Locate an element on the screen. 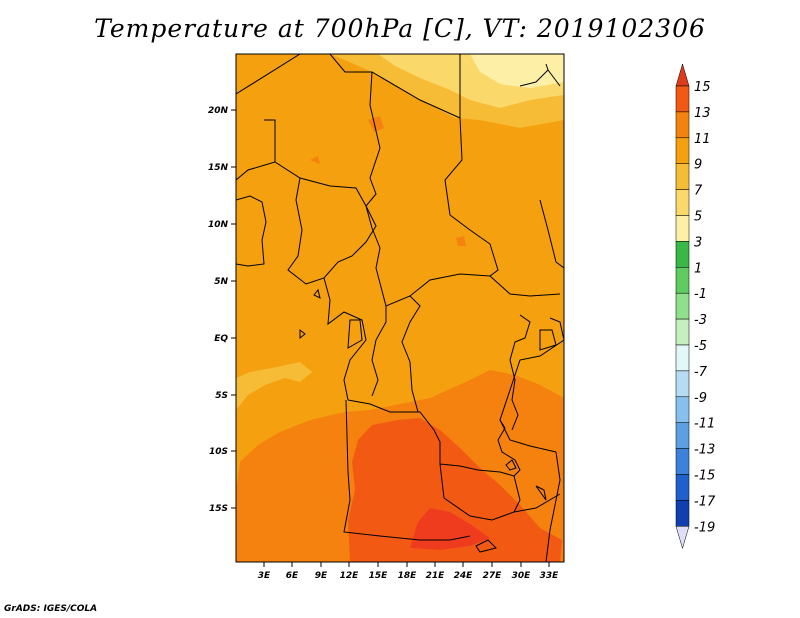  lat-tick-label: 15N is located at coordinates (218, 168).